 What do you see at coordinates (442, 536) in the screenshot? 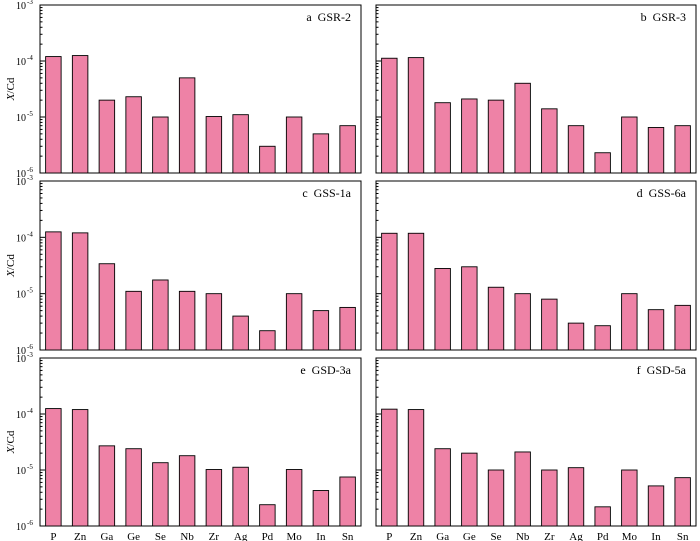
I see `x-tick-label: Ga` at bounding box center [442, 536].